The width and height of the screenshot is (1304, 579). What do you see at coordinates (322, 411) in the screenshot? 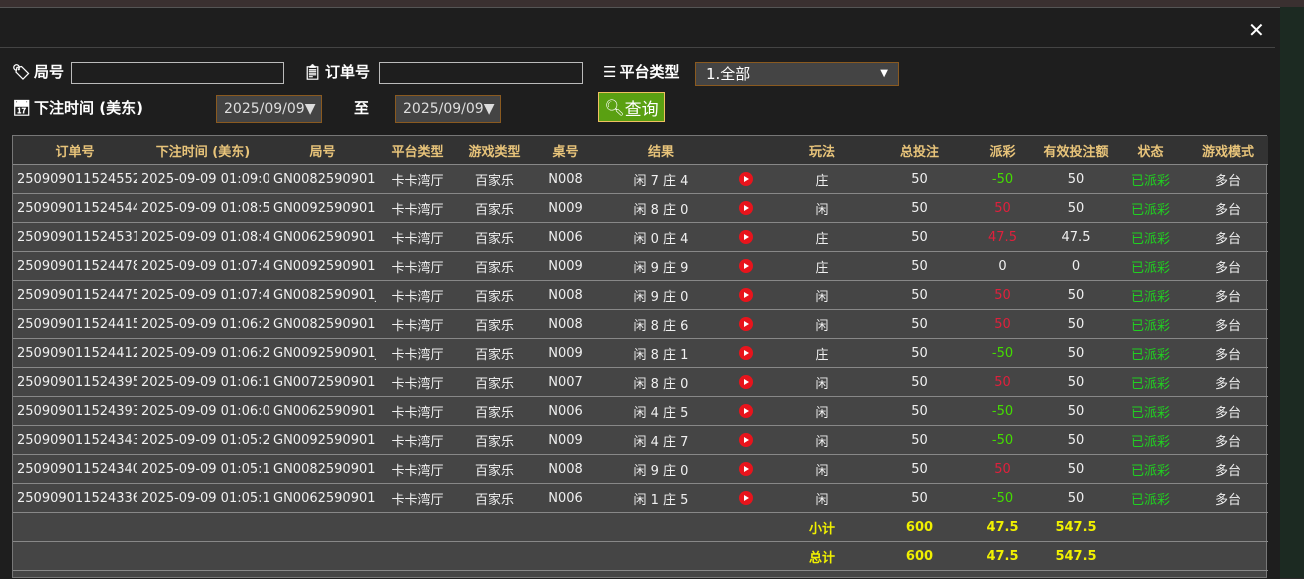
I see `cell: GN0062590901C` at bounding box center [322, 411].